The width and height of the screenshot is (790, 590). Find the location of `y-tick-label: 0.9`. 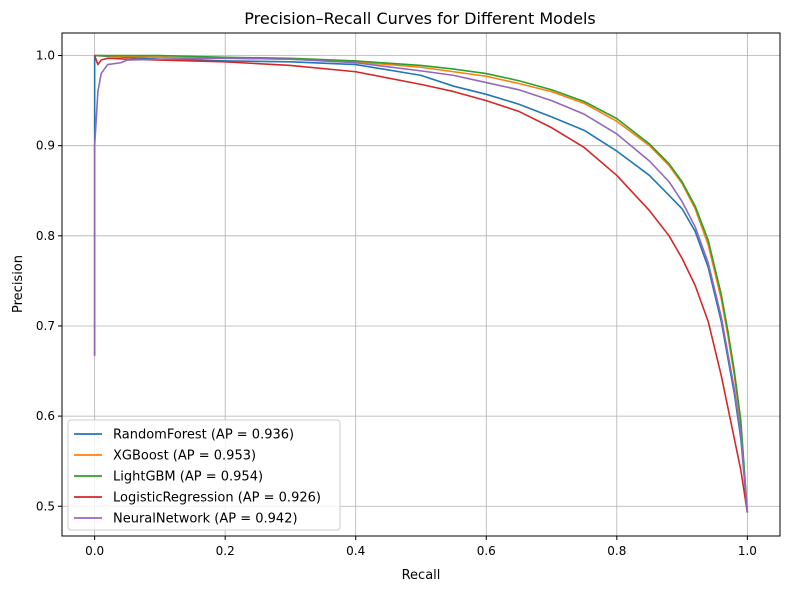

y-tick-label: 0.9 is located at coordinates (45, 146).